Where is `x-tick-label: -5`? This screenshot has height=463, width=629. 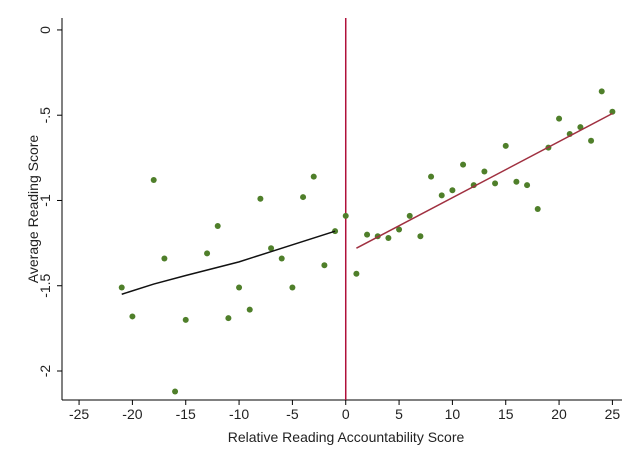 x-tick-label: -5 is located at coordinates (292, 414).